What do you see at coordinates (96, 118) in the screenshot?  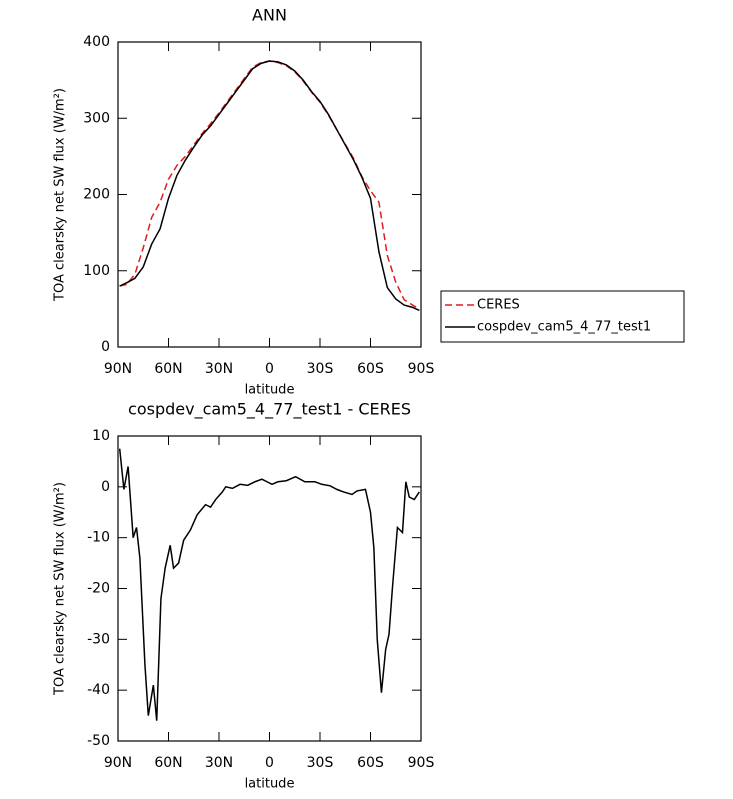 I see `y-tick-label: 300` at bounding box center [96, 118].